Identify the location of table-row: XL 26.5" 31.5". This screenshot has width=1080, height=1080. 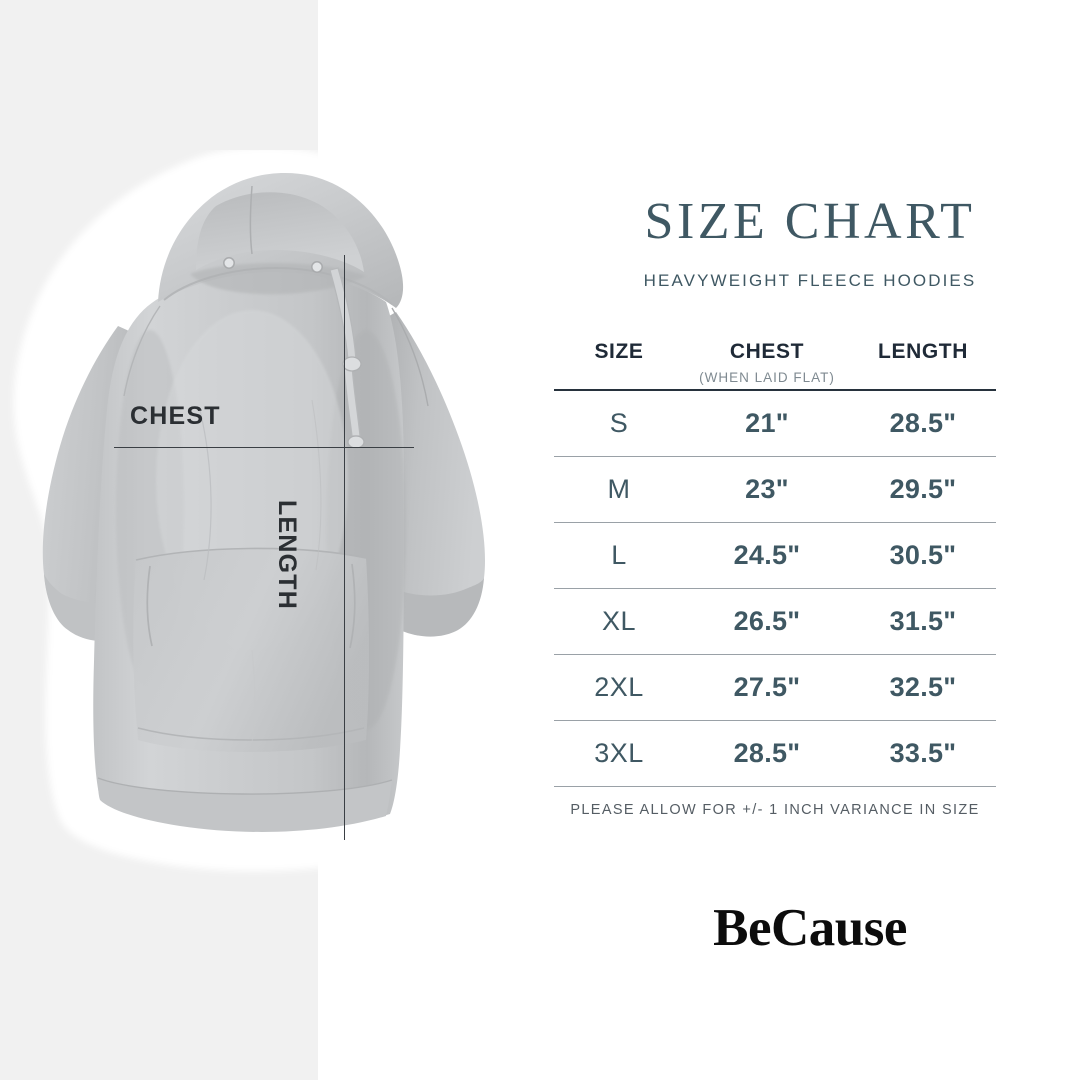
(775, 622).